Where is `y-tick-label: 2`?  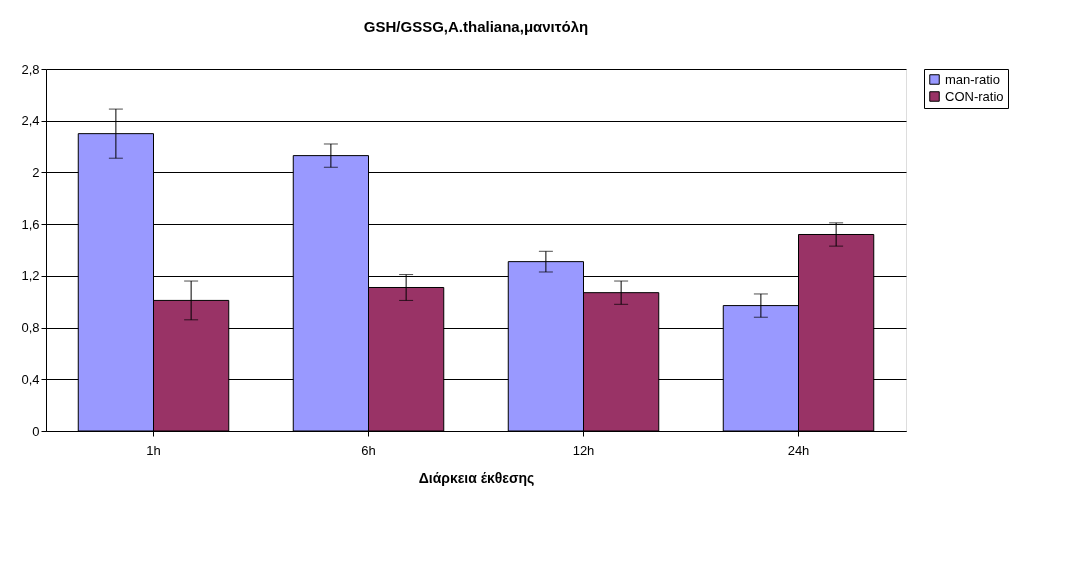 y-tick-label: 2 is located at coordinates (36, 172).